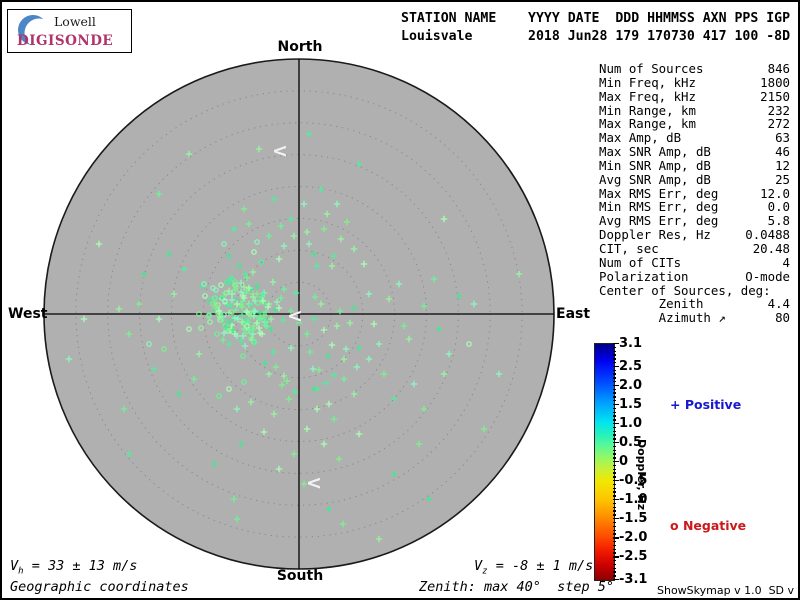  I want to click on crescent-logo-icon, so click(36, 31).